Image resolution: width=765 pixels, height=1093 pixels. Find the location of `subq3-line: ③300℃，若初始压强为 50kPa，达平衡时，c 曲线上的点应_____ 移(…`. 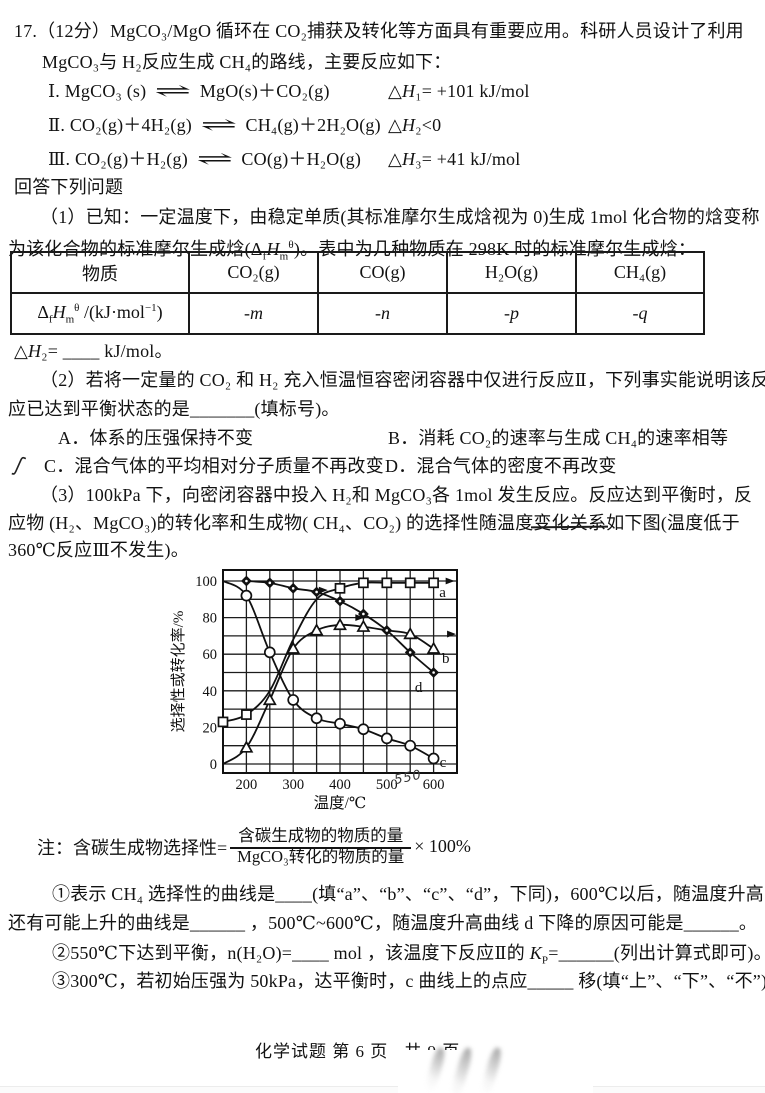

subq3-line: ③300℃，若初始压强为 50kPa，达平衡时，c 曲线上的点应_____ 移(… is located at coordinates (408, 981).